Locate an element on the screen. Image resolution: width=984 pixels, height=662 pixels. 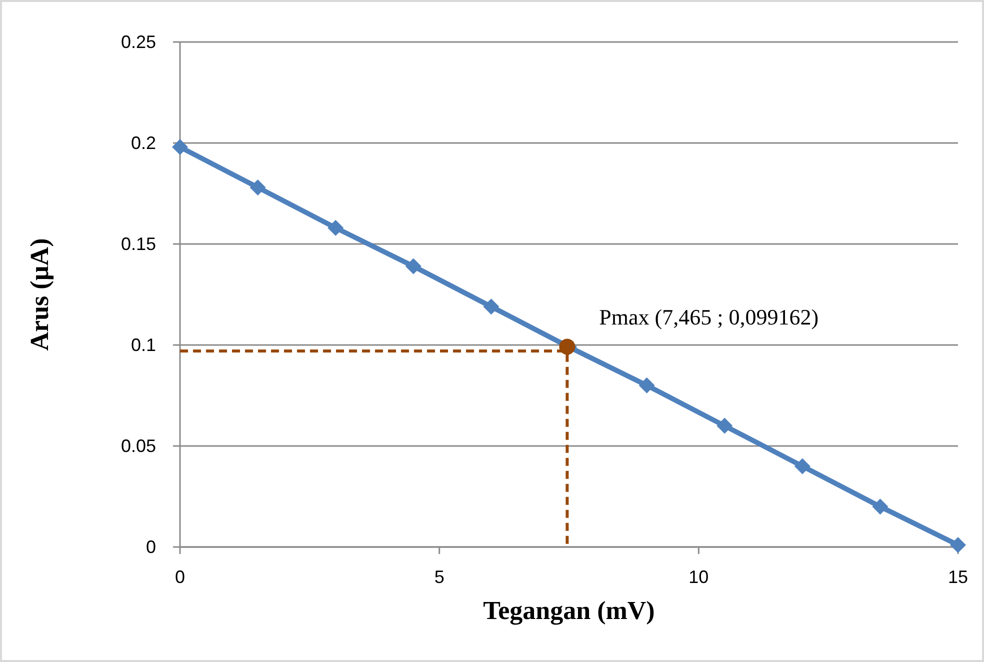
x-tick-label: 5 is located at coordinates (439, 577).